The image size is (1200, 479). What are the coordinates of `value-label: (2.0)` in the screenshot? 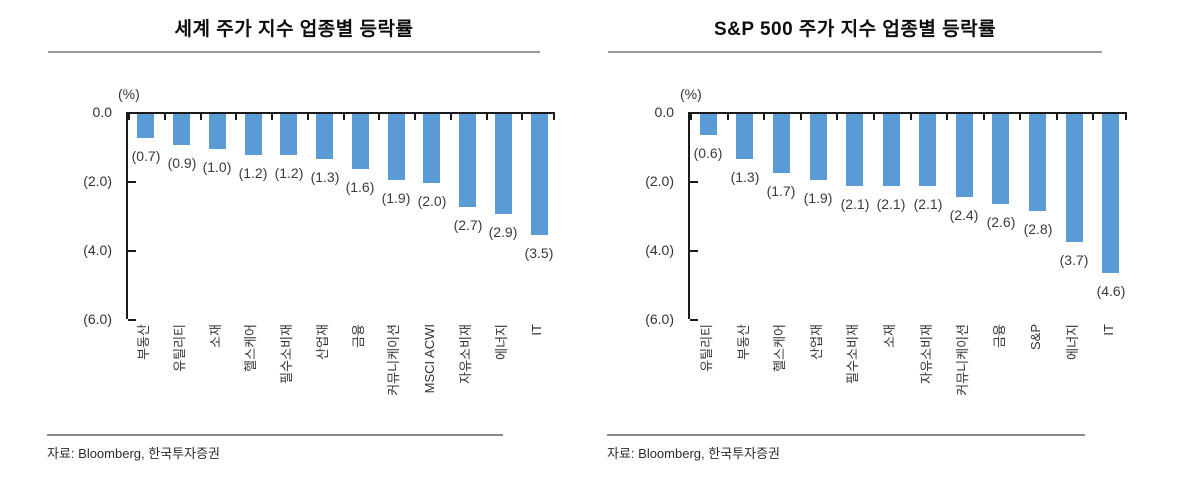 It's located at (432, 201).